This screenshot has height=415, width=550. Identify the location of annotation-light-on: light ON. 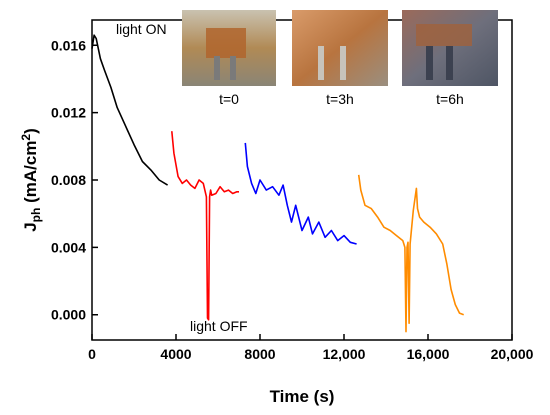
(141, 29).